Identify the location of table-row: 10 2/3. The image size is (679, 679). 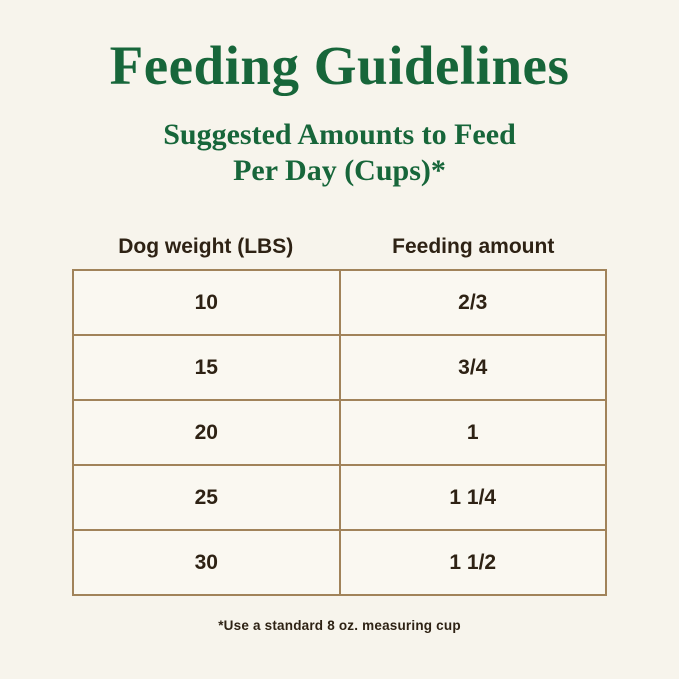
(339, 302).